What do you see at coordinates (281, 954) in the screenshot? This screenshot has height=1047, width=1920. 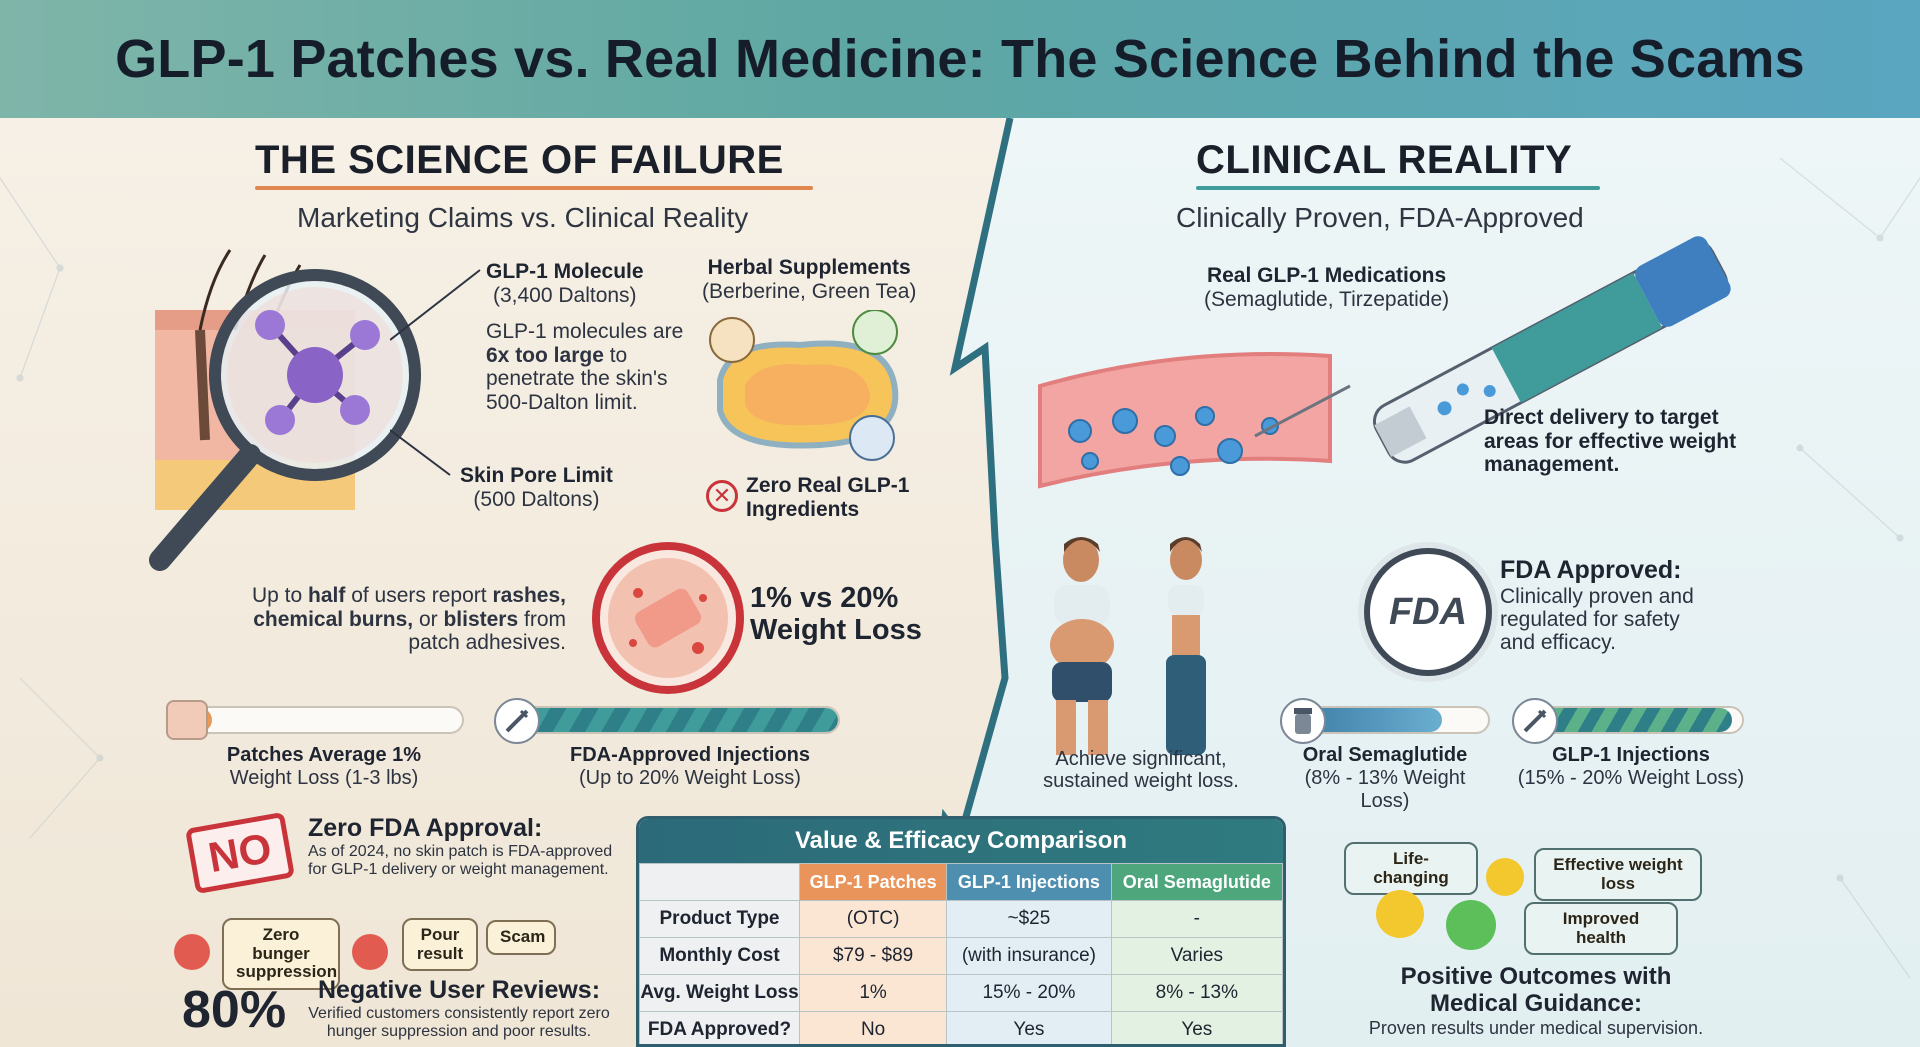 I see `bubble-zero-hunger: Zero bunger suppression` at bounding box center [281, 954].